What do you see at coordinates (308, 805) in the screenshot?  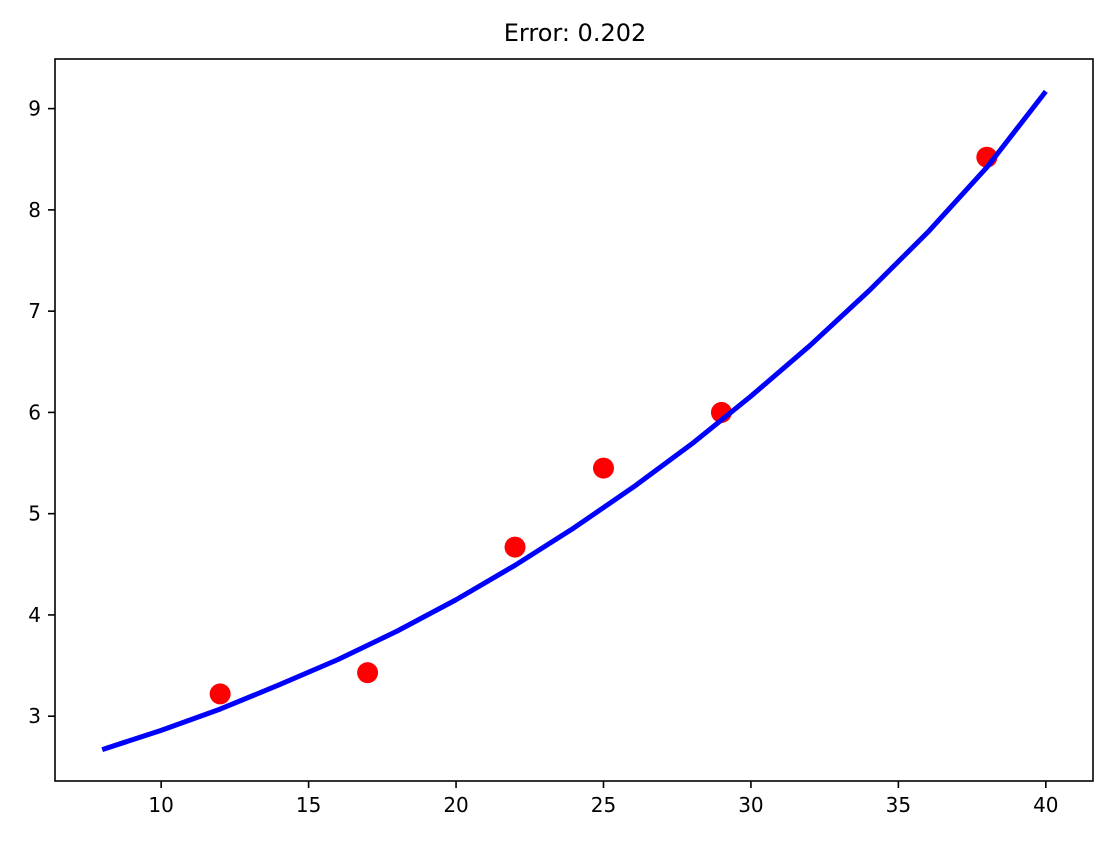 I see `x-tick-label: 15` at bounding box center [308, 805].